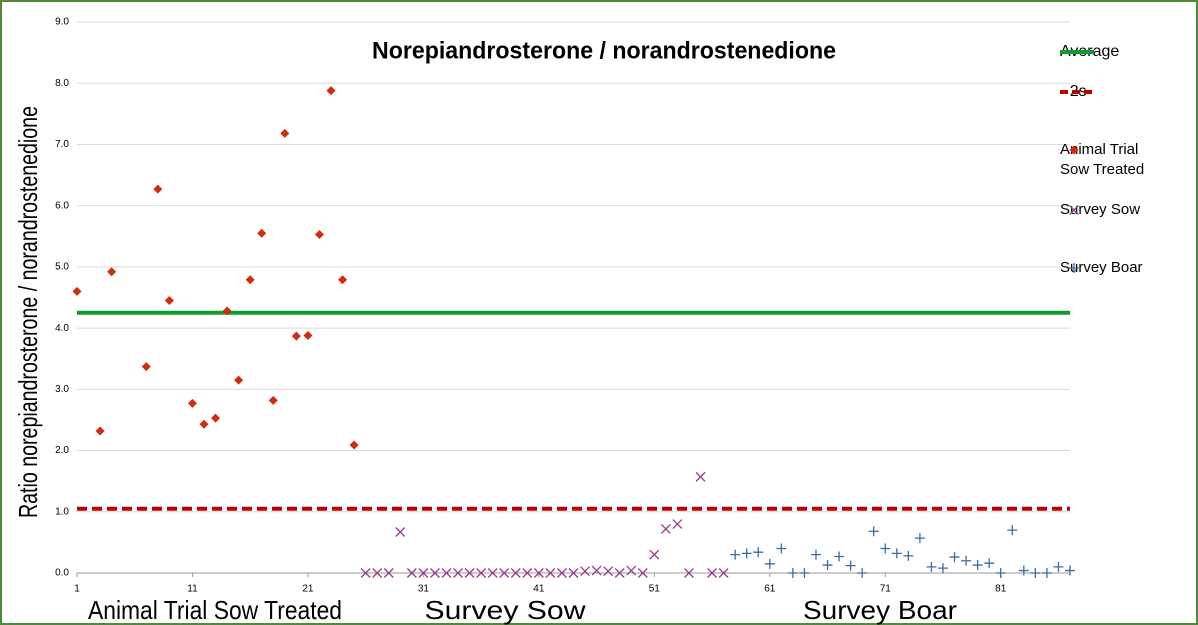 This screenshot has width=1198, height=625. I want to click on group-label: Survey Boar, so click(880, 610).